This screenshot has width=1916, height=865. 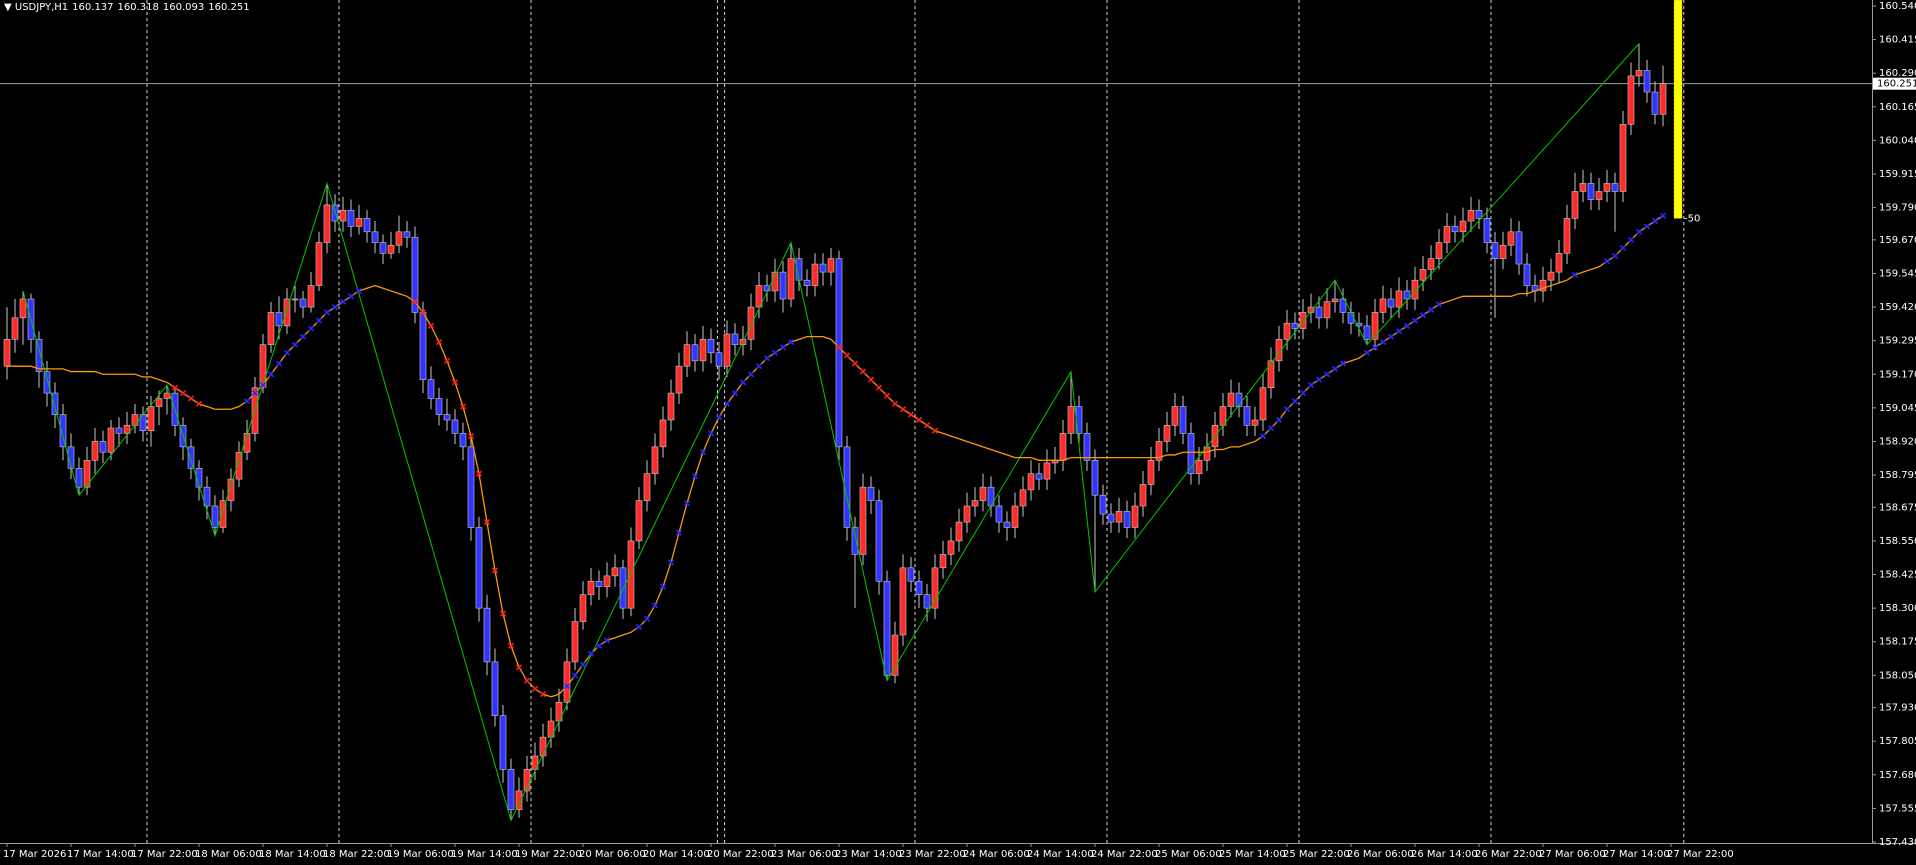 I want to click on chart-header: ▼ USDJPY,H1 160.137 160.318 160.093 160.251, so click(x=127, y=7).